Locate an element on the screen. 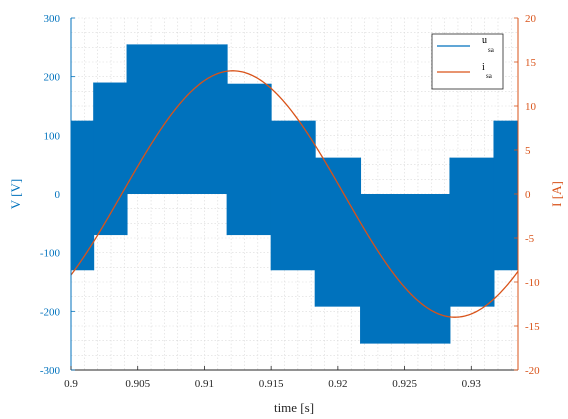 The width and height of the screenshot is (568, 419). y-right-tick-label: -20 is located at coordinates (532, 371).